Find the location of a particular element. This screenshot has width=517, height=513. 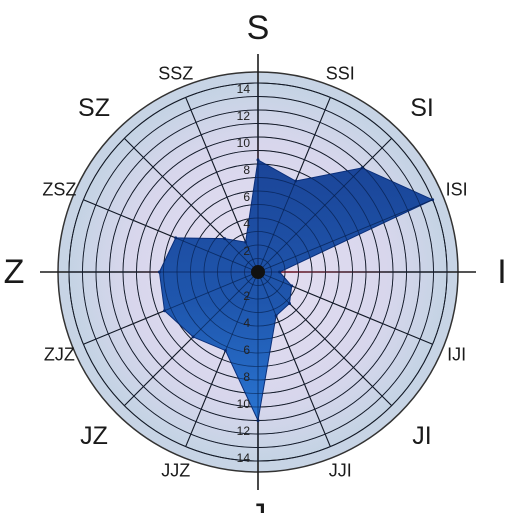

direction-label-ssz: SSZ is located at coordinates (175, 73).